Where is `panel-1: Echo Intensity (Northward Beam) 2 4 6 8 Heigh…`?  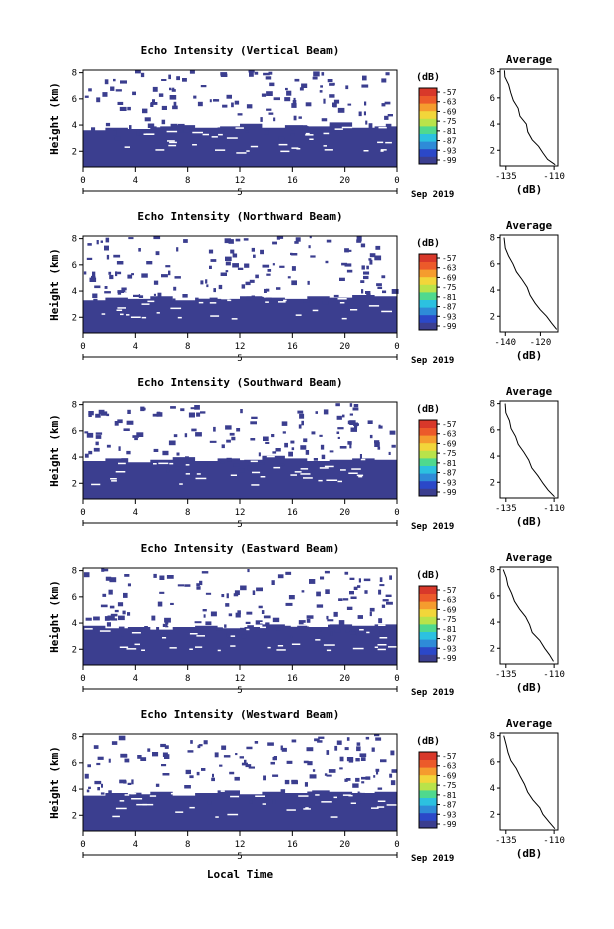
panel-1: Echo Intensity (Northward Beam) 2 4 6 8 Heigh… is located at coordinates (303, 288).